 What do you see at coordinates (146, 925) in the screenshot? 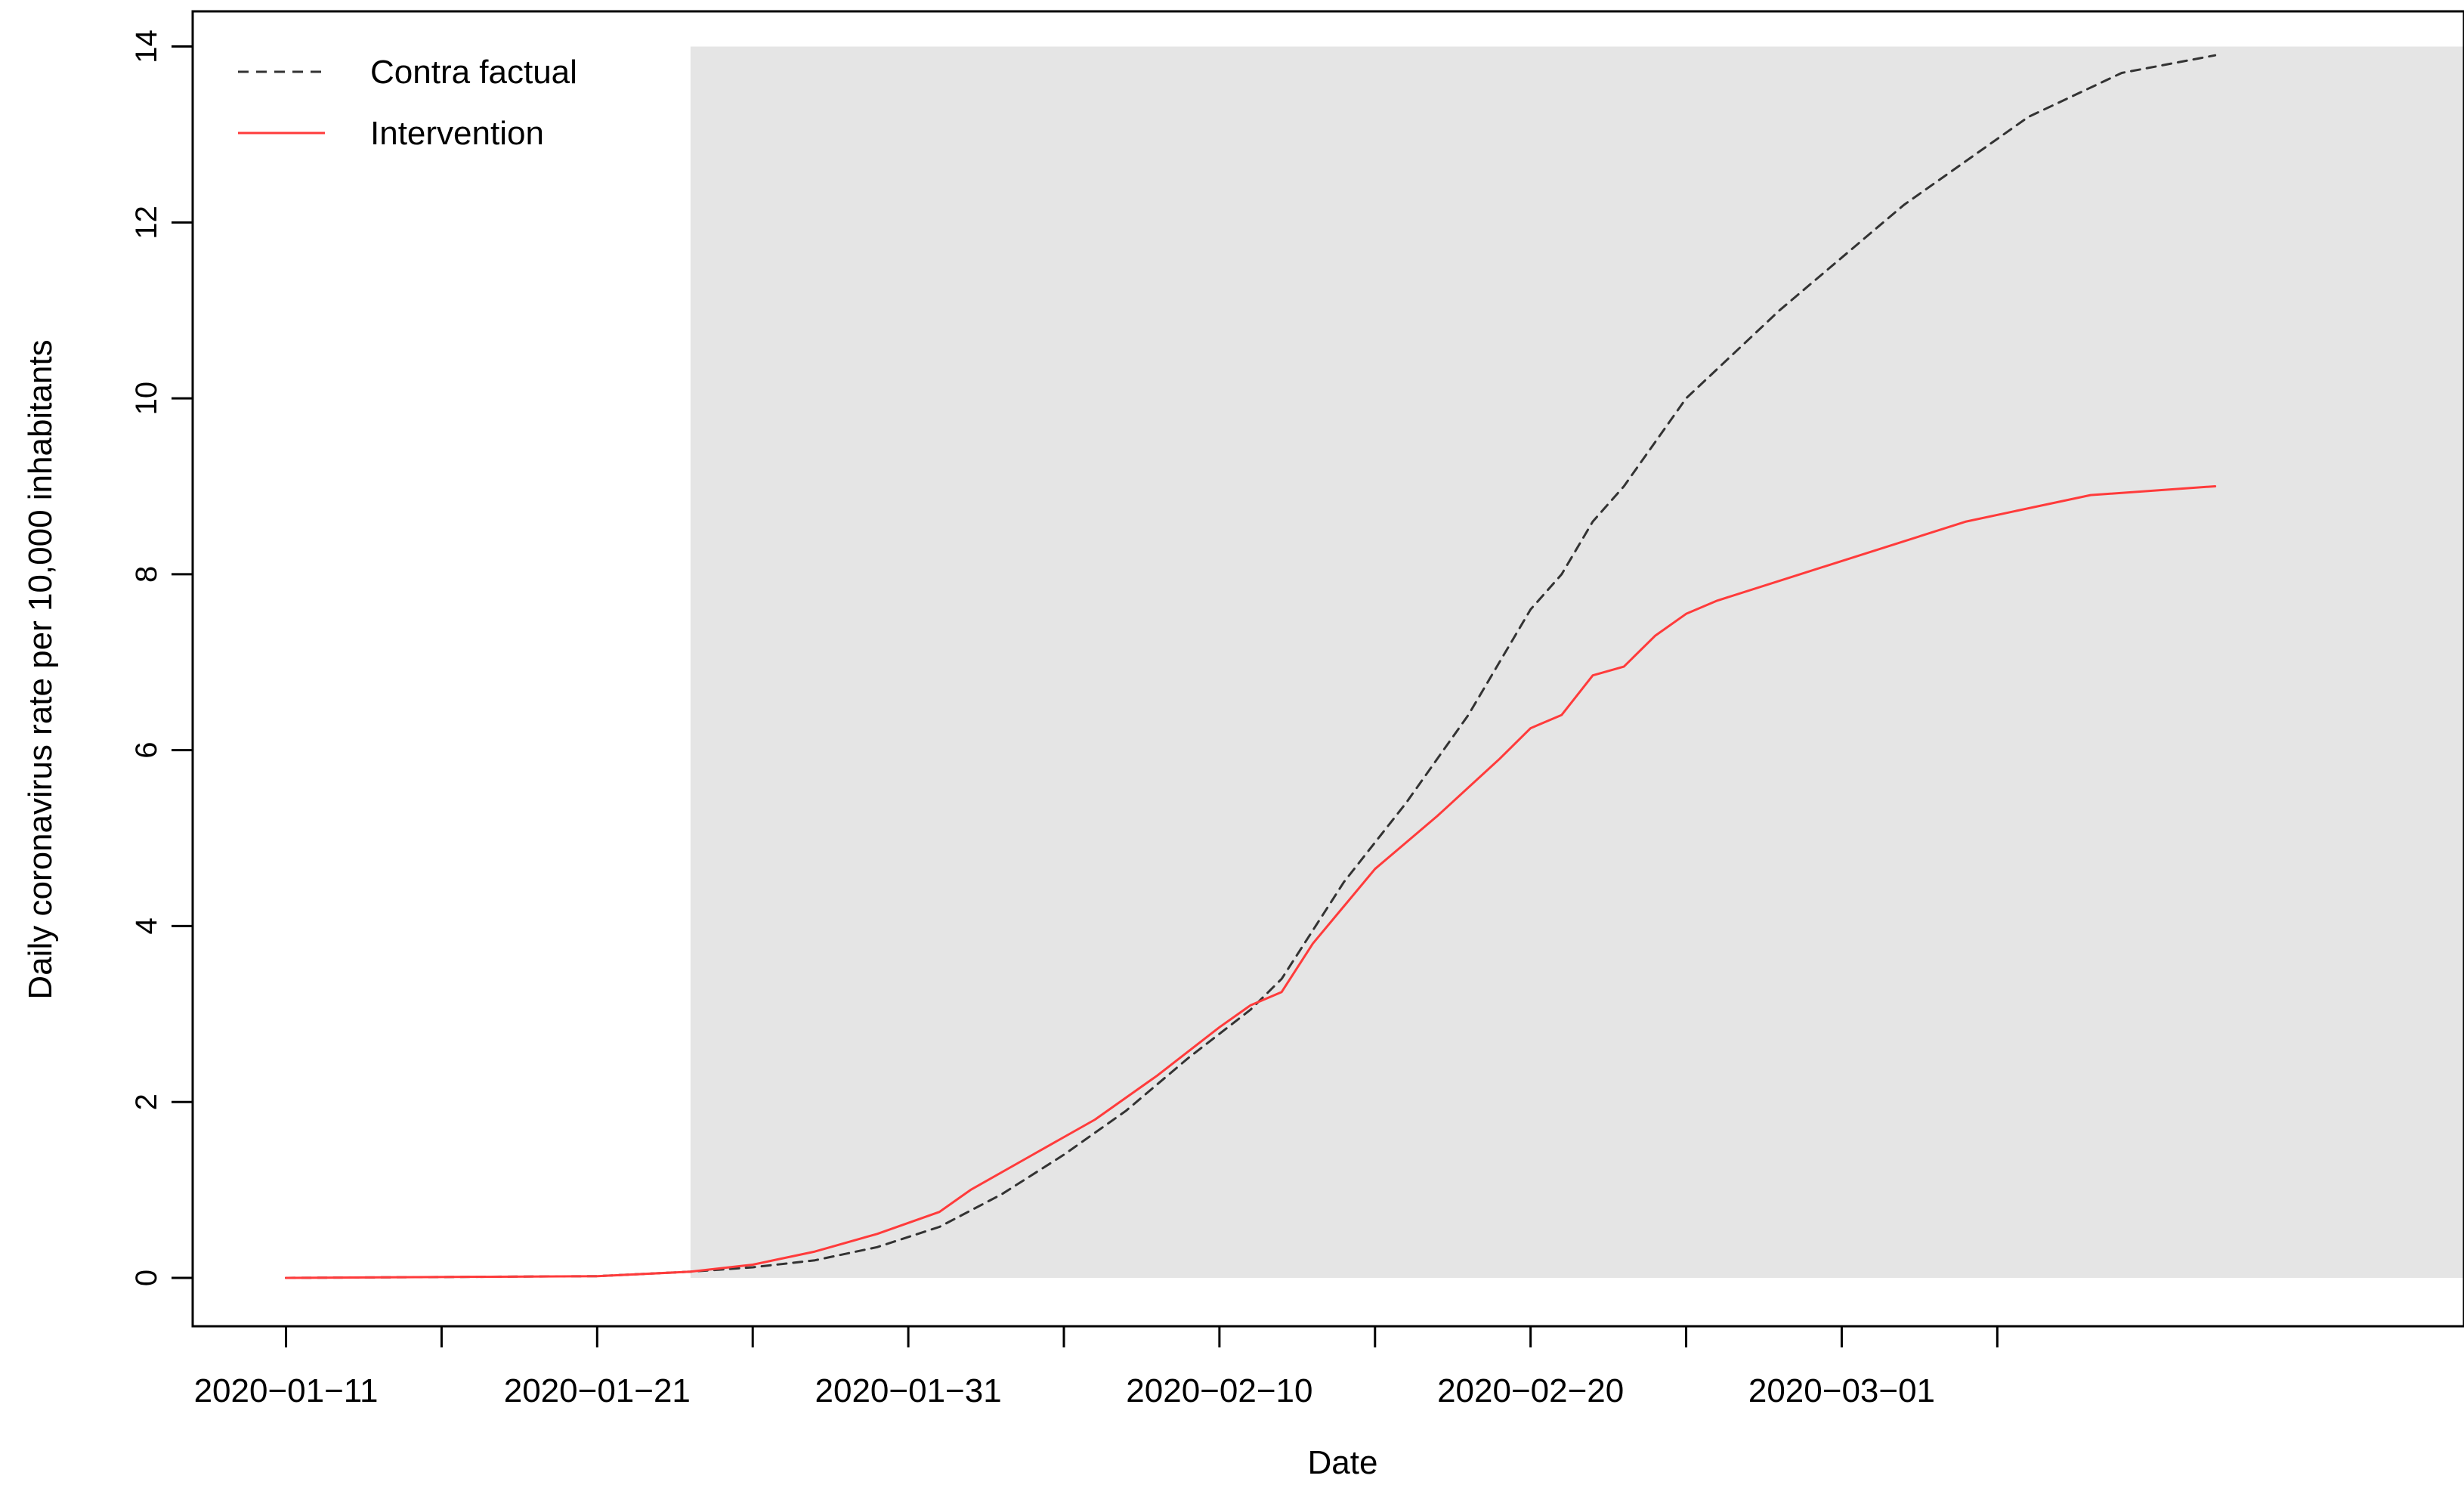
I see `y-tick-label: 4` at bounding box center [146, 925].